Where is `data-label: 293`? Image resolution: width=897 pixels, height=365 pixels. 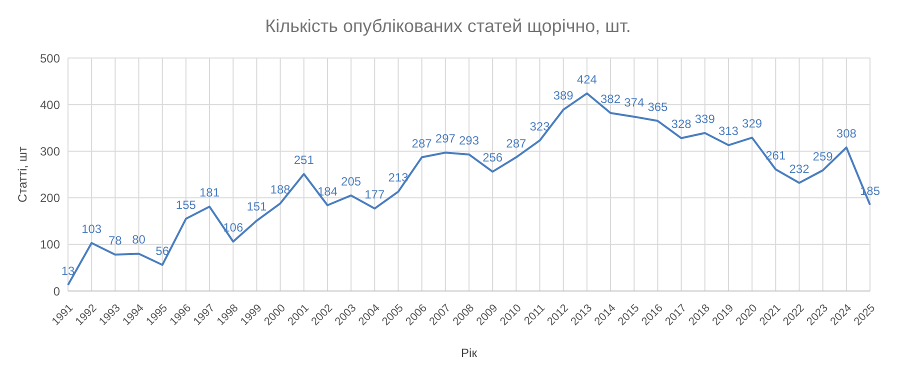 data-label: 293 is located at coordinates (469, 140).